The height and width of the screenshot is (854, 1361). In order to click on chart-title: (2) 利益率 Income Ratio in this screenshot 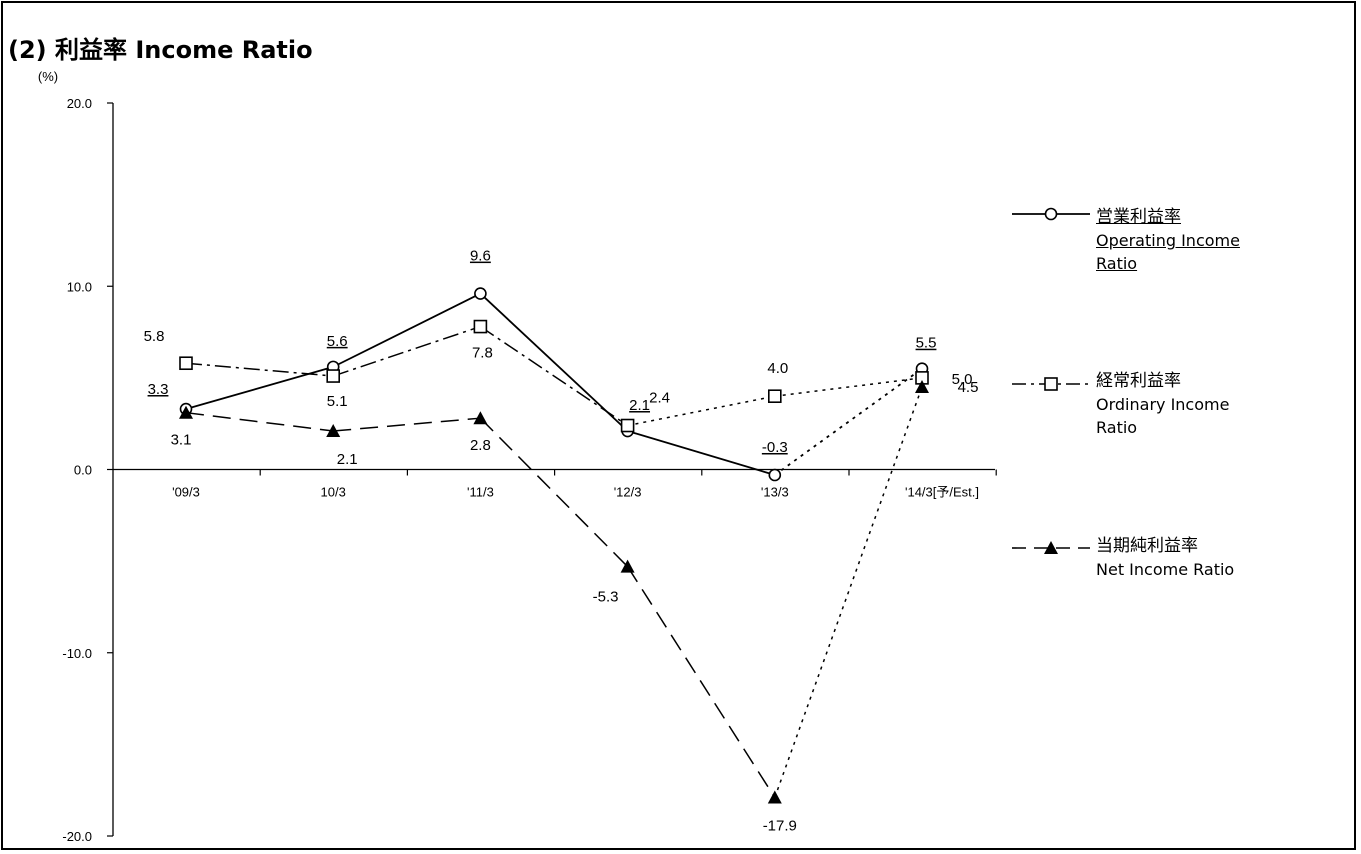, I will do `click(160, 50)`.